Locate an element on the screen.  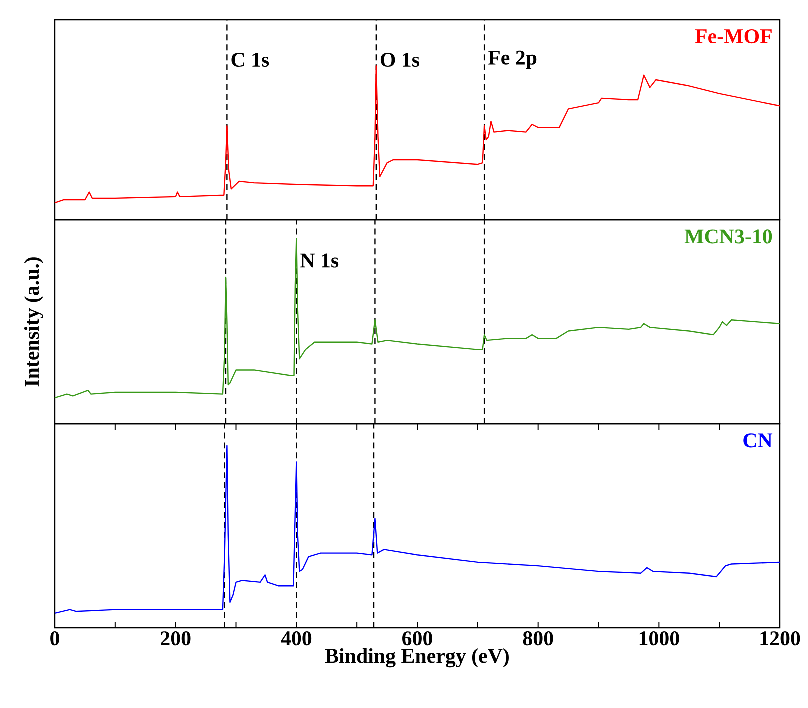
text: MCN3-10 is located at coordinates (728, 237).